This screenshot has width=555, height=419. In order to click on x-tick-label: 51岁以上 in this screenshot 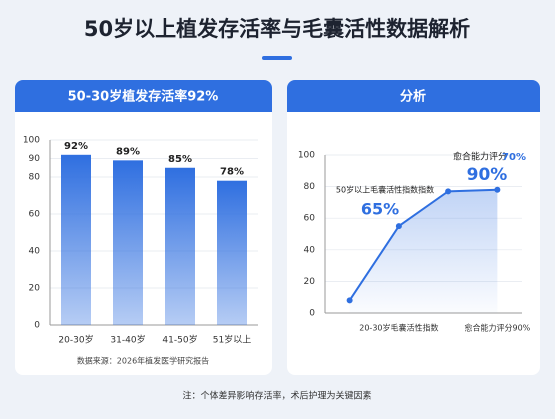, I will do `click(232, 340)`.